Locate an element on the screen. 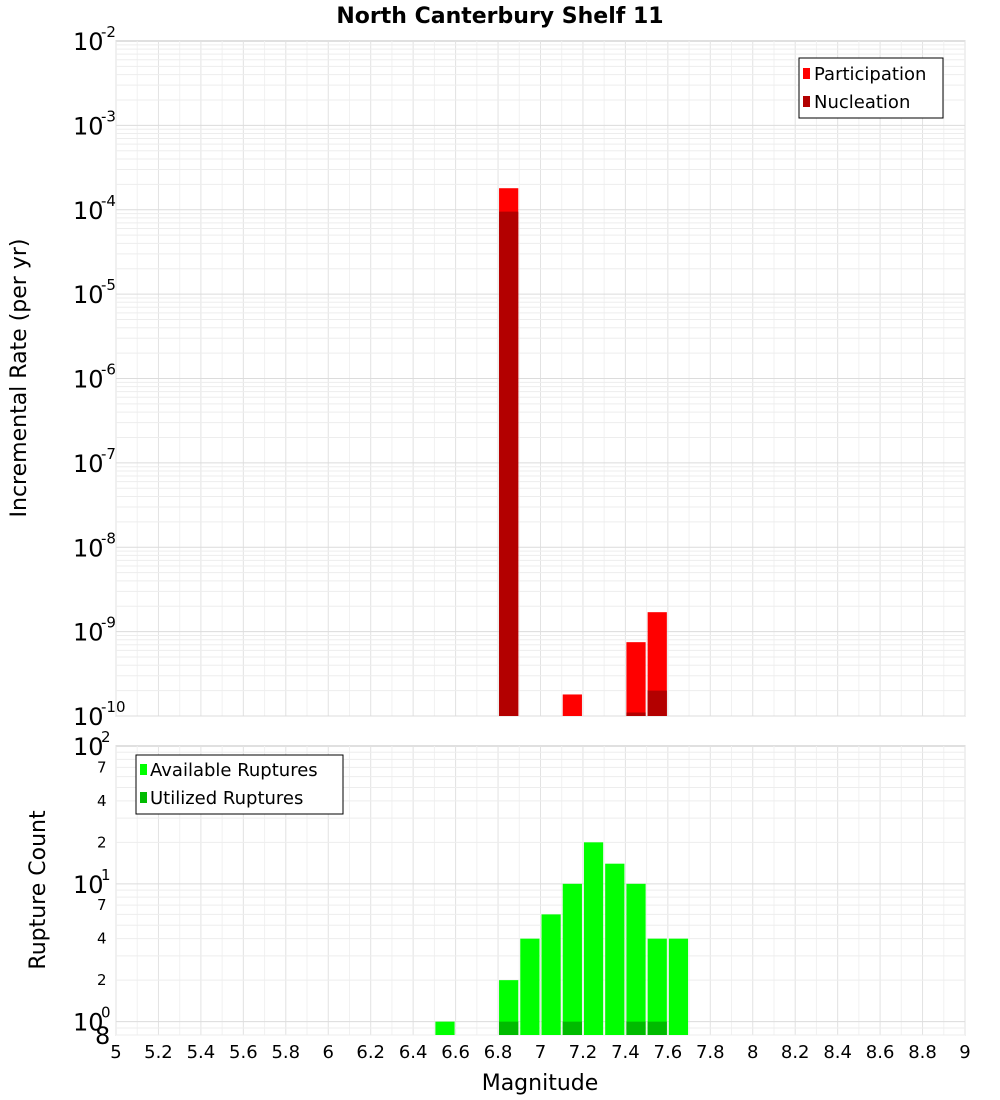 The width and height of the screenshot is (1000, 1100). x-tick-label: 8.4 is located at coordinates (837, 1052).